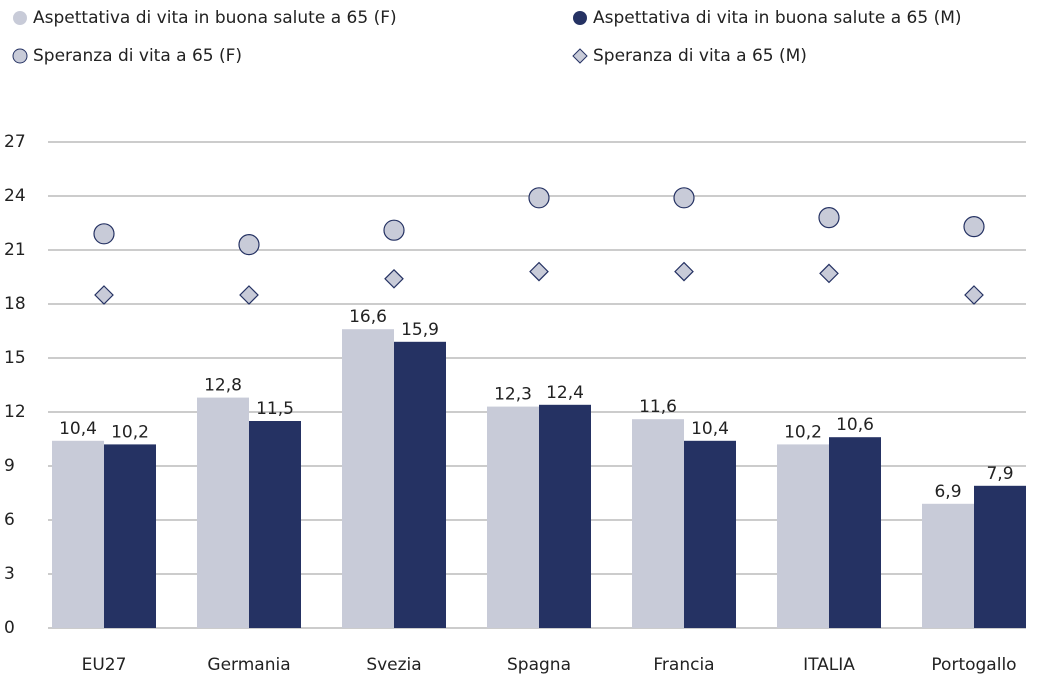 Image resolution: width=1051 pixels, height=684 pixels. Describe the element at coordinates (539, 665) in the screenshot. I see `x-tick-label: Spagna` at that location.